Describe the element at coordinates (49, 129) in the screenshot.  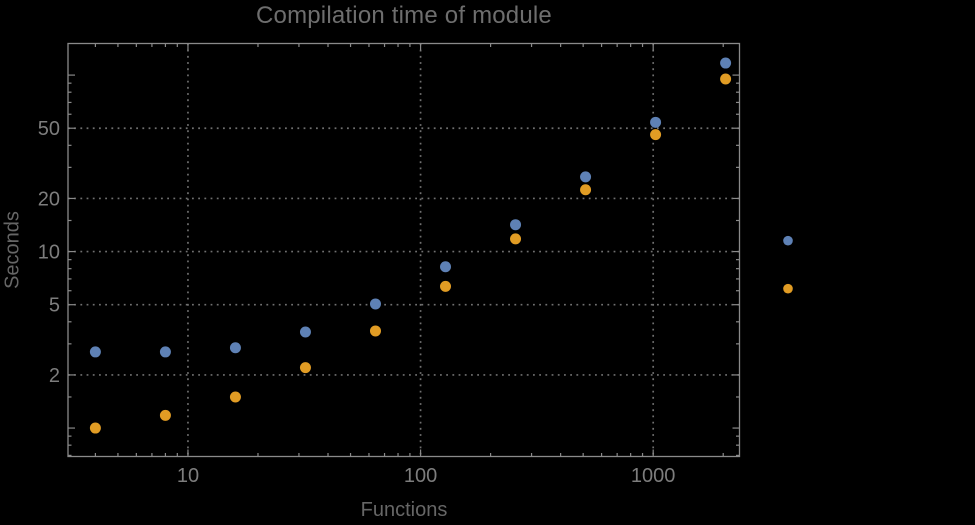
I see `y-tick-label: 50` at that location.